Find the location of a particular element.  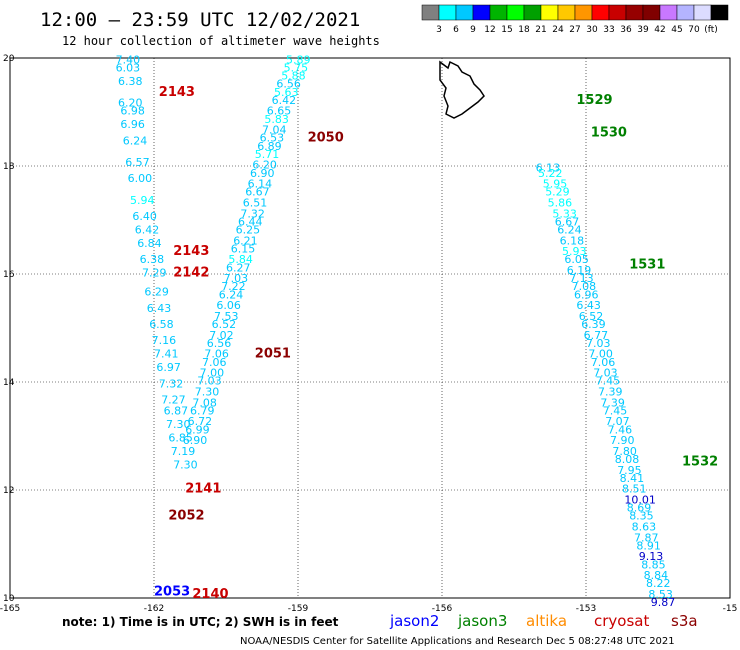

swh-point-label: 8.85 is located at coordinates (653, 564).